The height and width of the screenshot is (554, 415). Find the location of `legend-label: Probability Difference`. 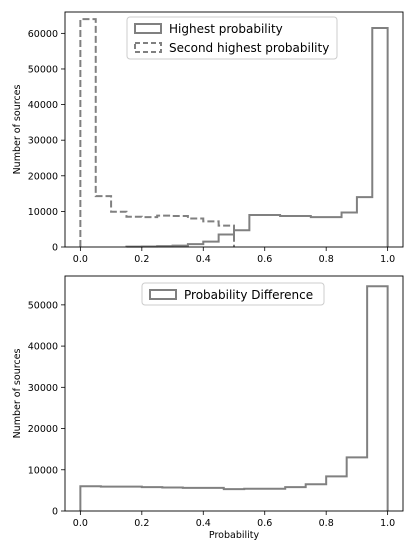

legend-label: Probability Difference is located at coordinates (248, 295).